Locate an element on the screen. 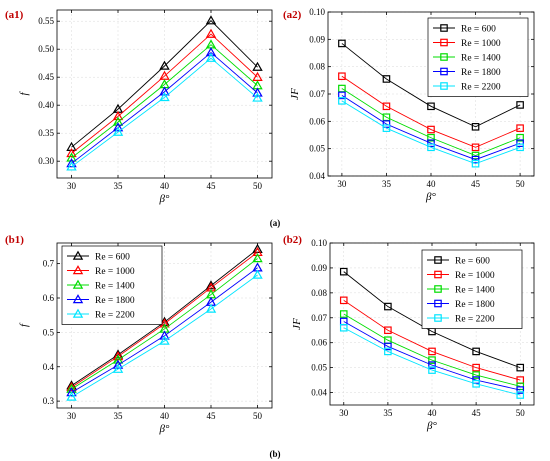  y-axis-label: JF is located at coordinates (295, 94).